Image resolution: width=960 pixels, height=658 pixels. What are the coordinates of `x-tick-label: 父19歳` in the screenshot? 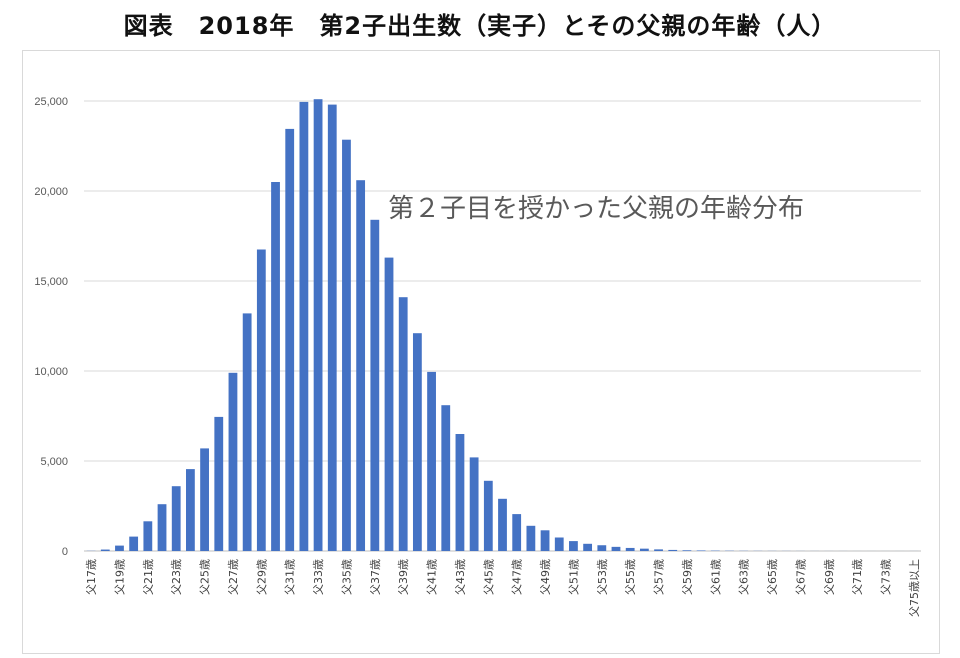 It's located at (119, 577).